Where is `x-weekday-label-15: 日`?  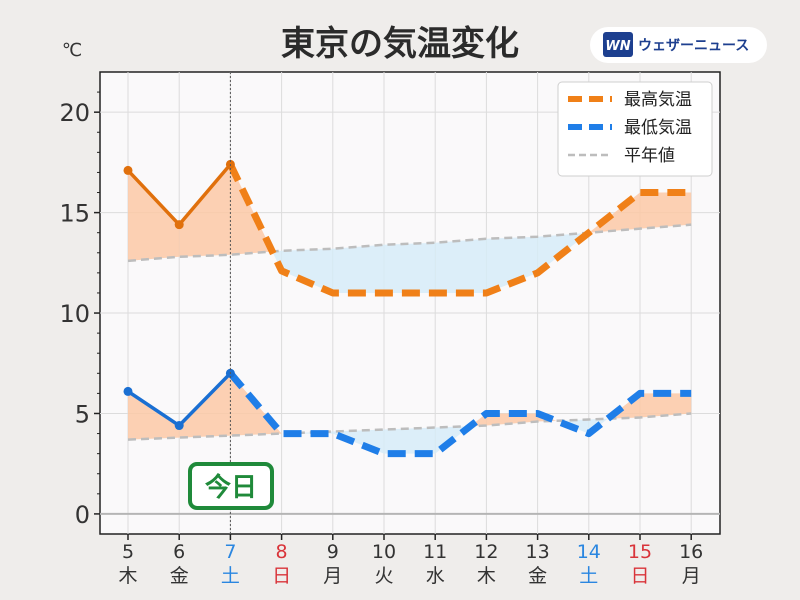 x-weekday-label-15: 日 is located at coordinates (639, 576).